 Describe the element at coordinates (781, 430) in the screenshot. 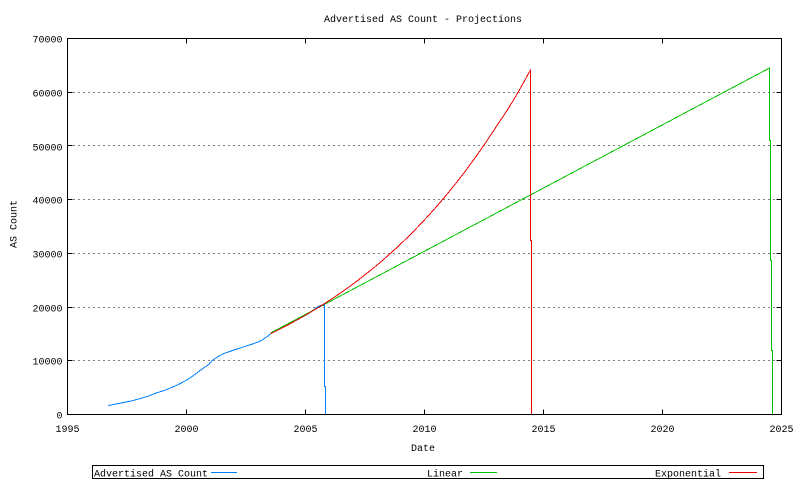

I see `svg-text: 2025` at that location.